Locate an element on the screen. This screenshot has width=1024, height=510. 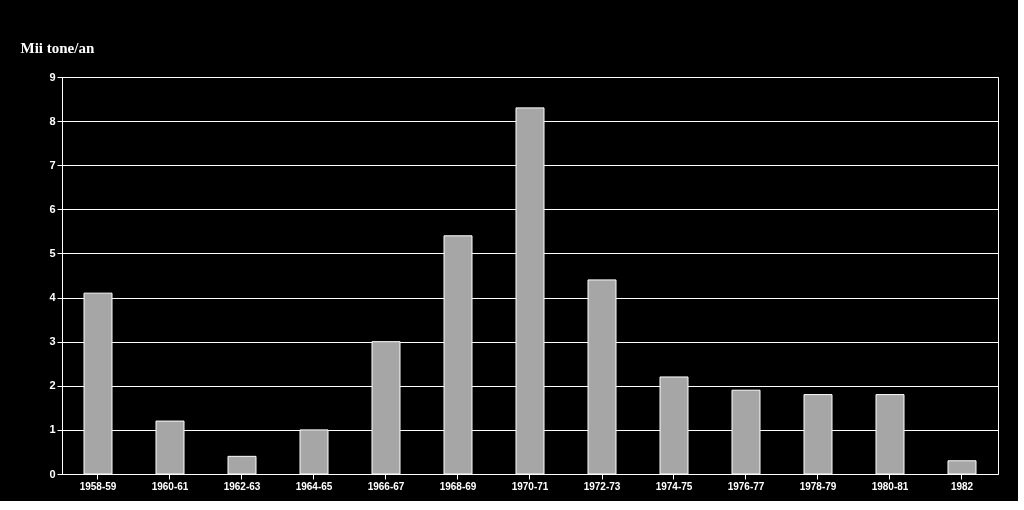
x-tick-label: 1958-59 is located at coordinates (98, 486).